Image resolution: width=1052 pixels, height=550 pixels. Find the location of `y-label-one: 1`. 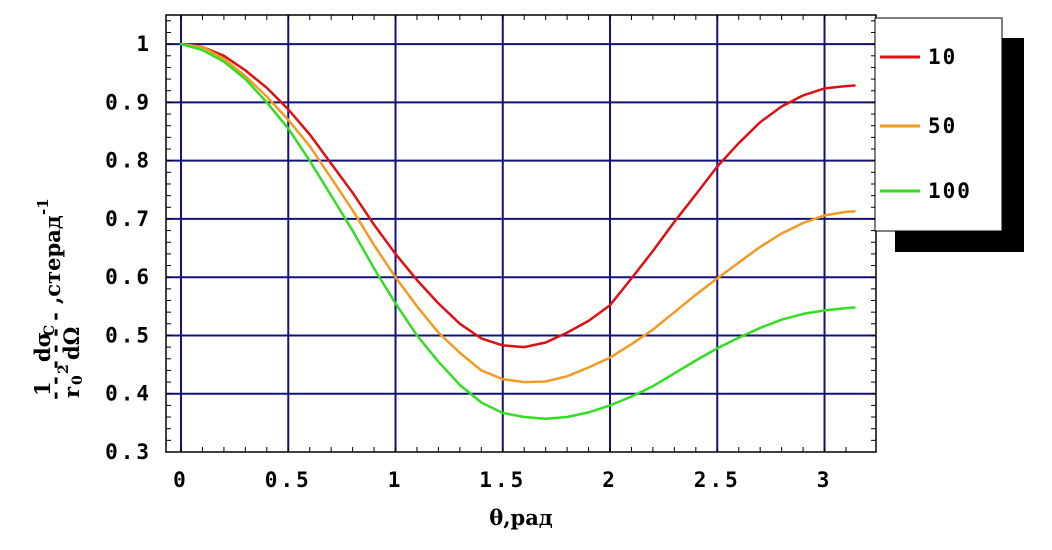

y-label-one: 1 is located at coordinates (42, 388).